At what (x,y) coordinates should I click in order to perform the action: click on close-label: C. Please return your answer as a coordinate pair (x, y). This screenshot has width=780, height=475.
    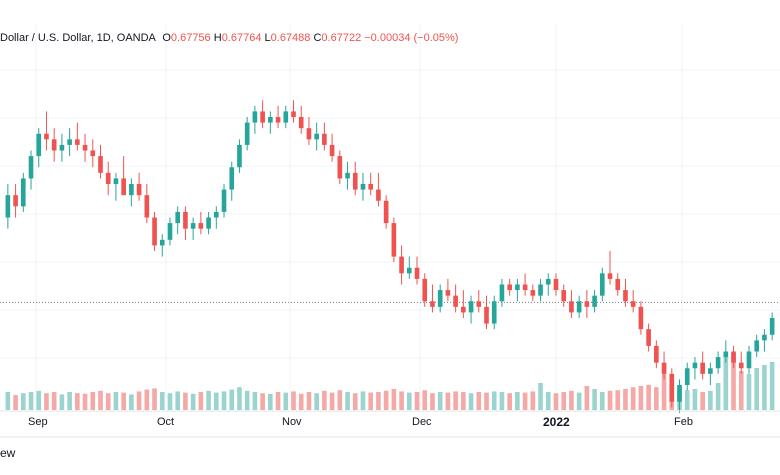
    Looking at the image, I should click on (317, 38).